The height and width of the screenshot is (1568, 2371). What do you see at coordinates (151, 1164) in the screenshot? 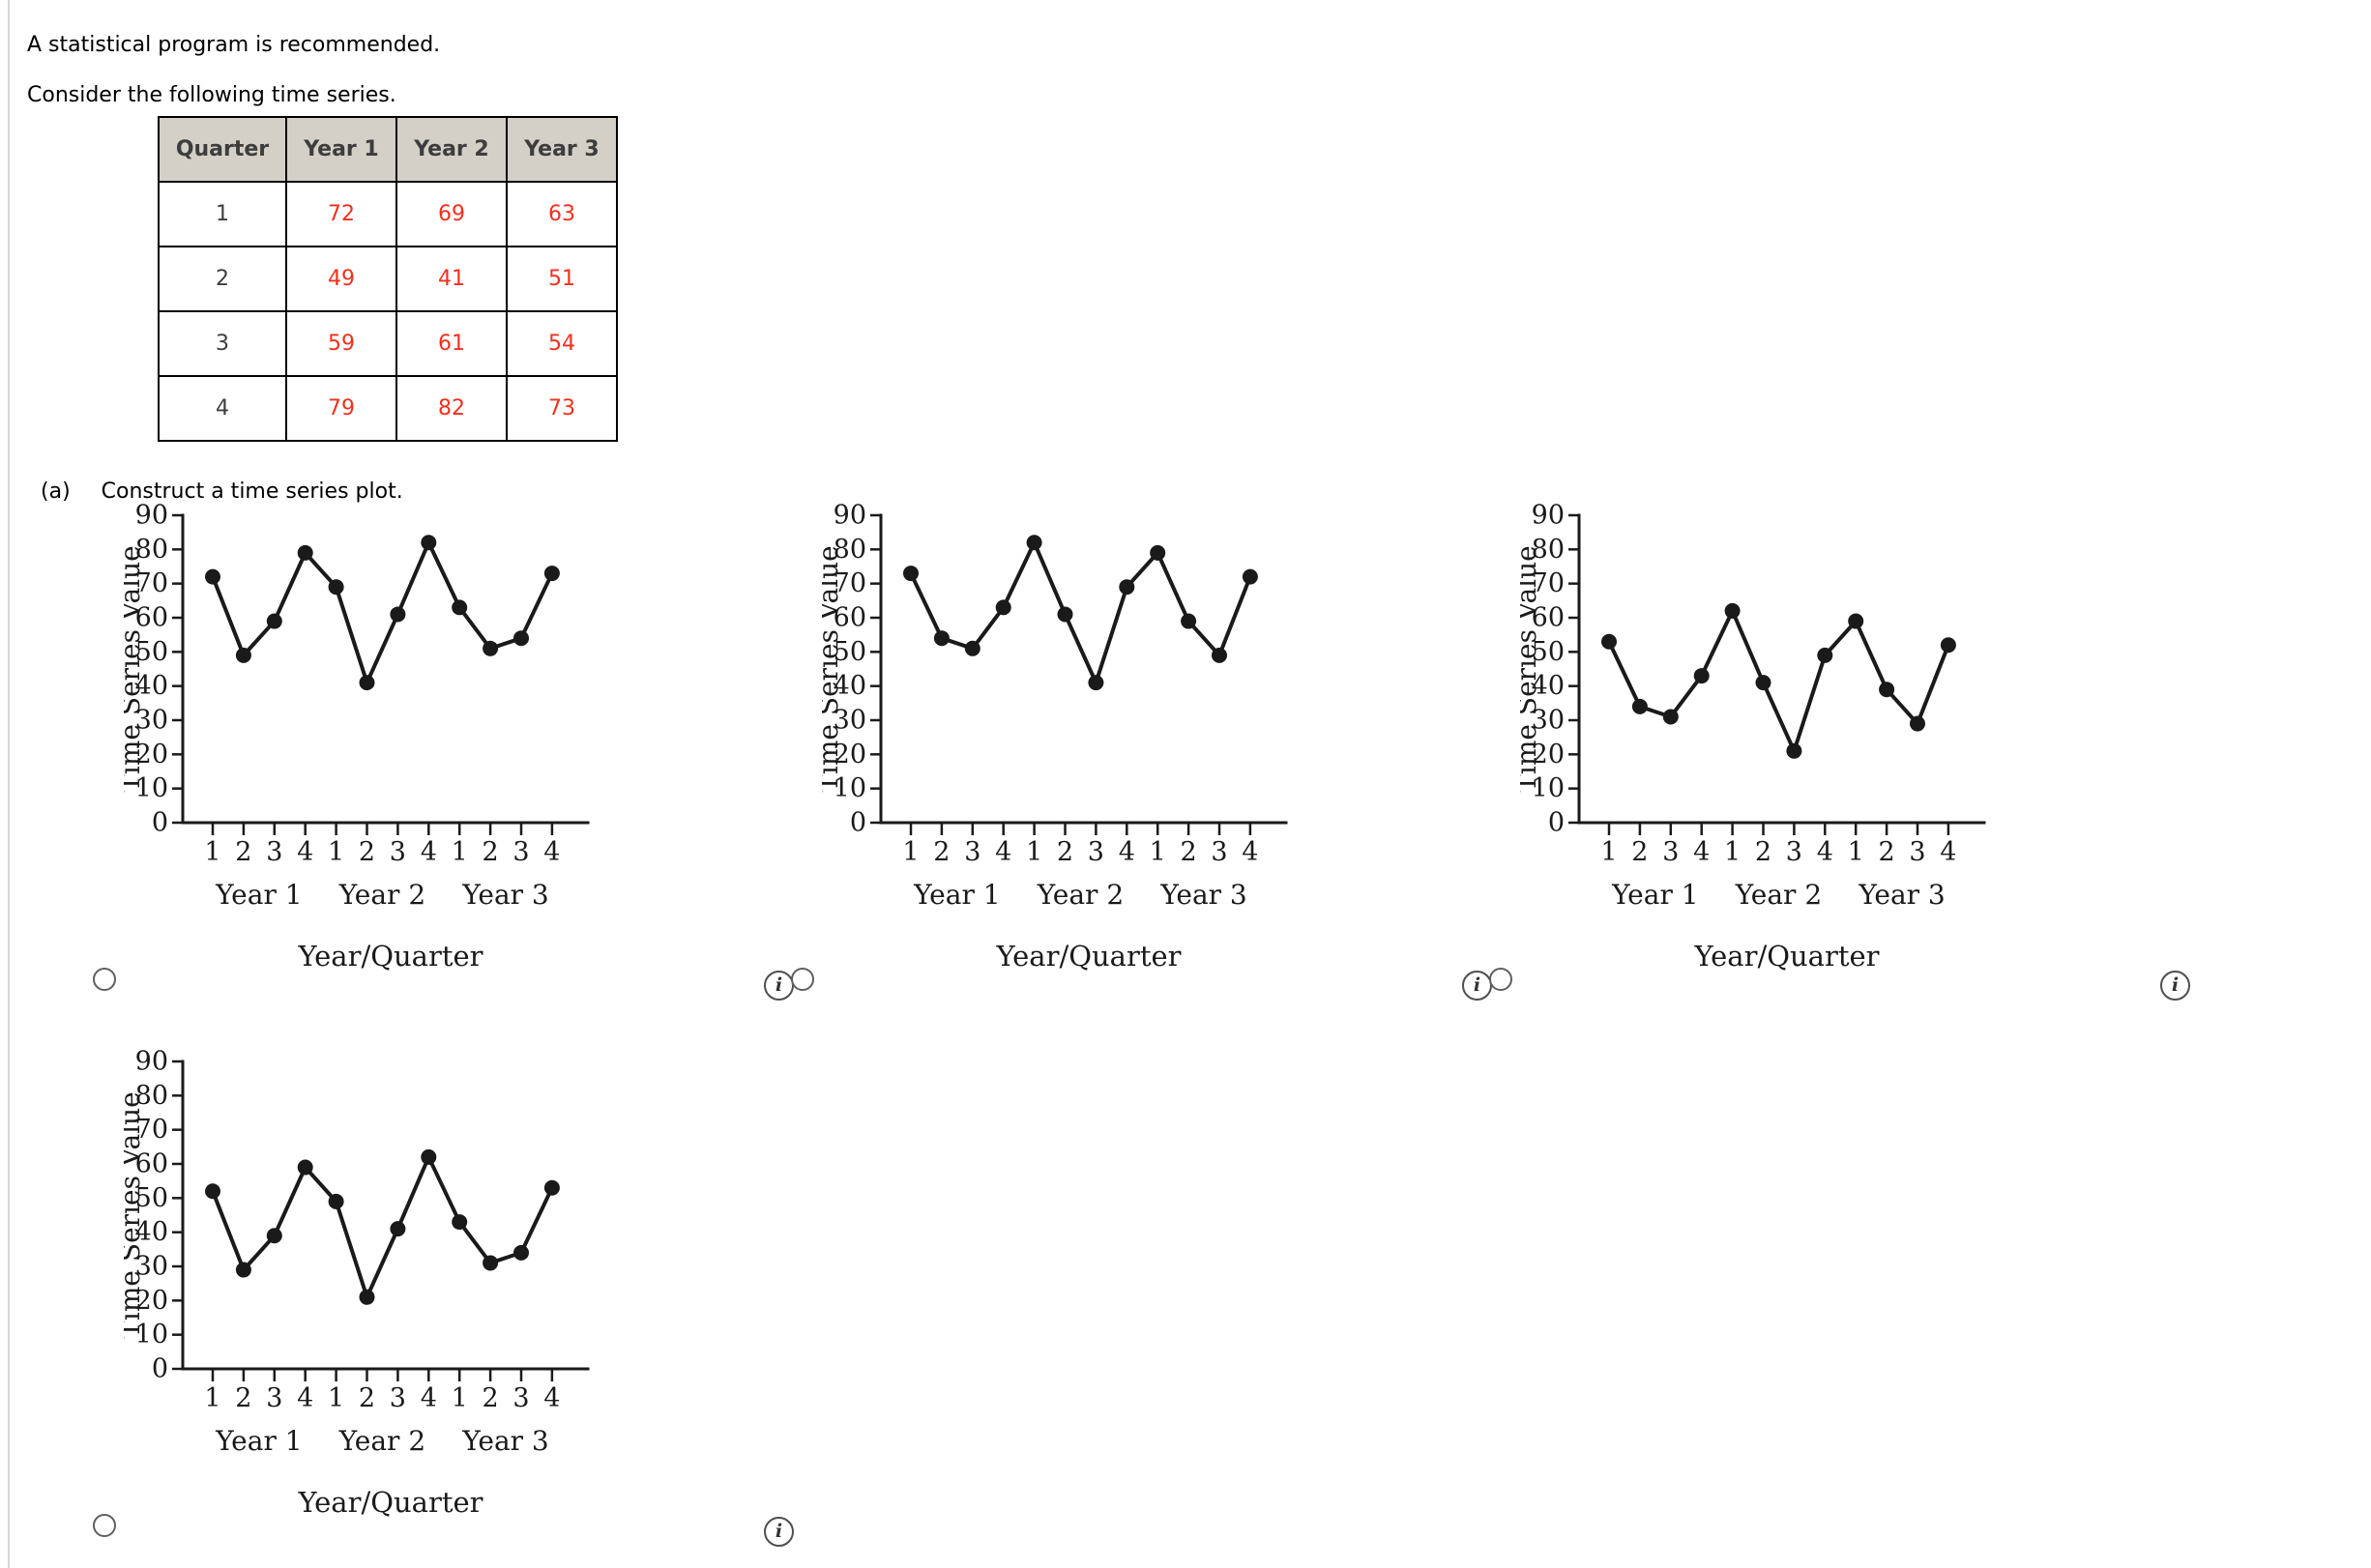
I see `y-tick-label: 60` at bounding box center [151, 1164].